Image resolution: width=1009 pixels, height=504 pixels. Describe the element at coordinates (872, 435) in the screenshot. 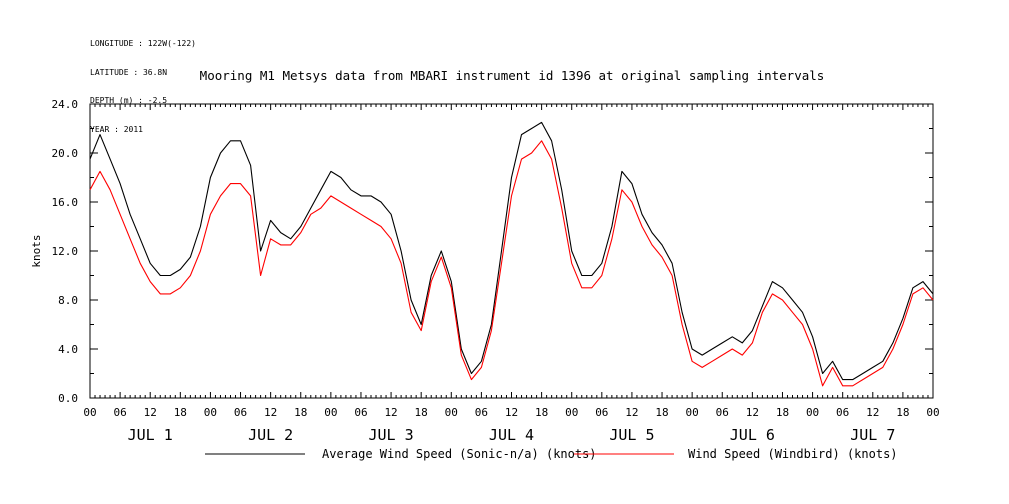

I see `day-label: JUL 7` at that location.